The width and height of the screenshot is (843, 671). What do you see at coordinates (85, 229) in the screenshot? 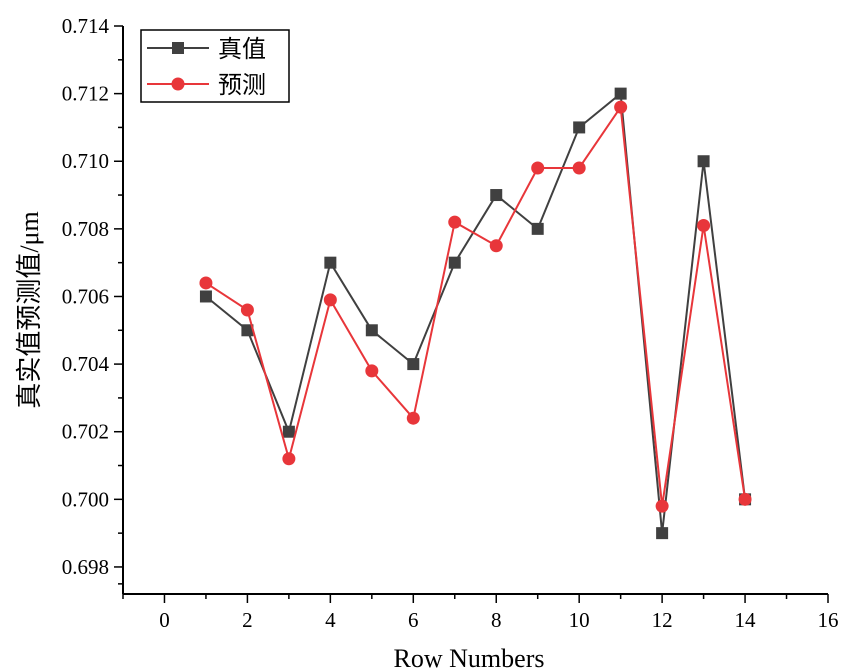
I see `y-tick-label: 0.708` at bounding box center [85, 229].